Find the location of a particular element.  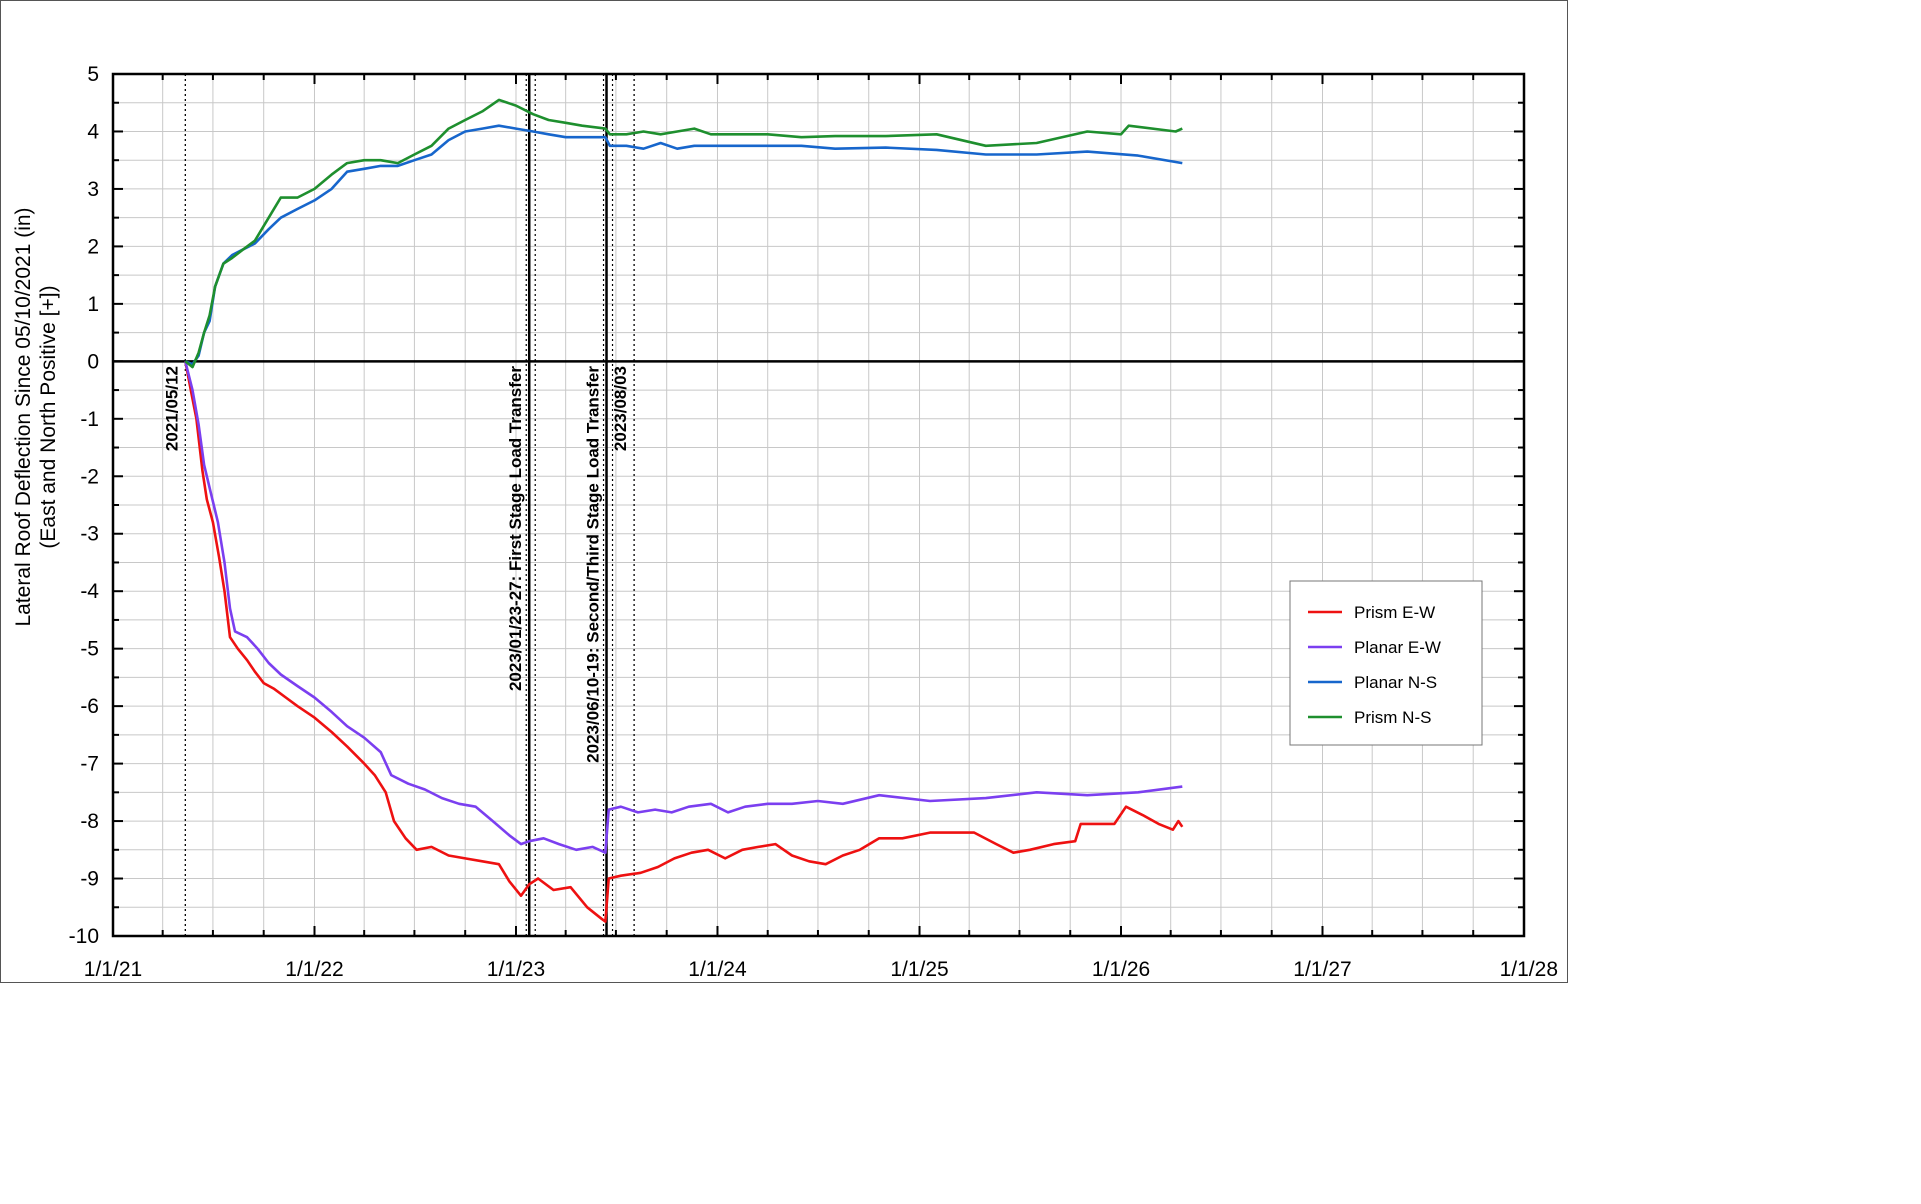

x-tick-label: 1/1/26 is located at coordinates (1121, 969).